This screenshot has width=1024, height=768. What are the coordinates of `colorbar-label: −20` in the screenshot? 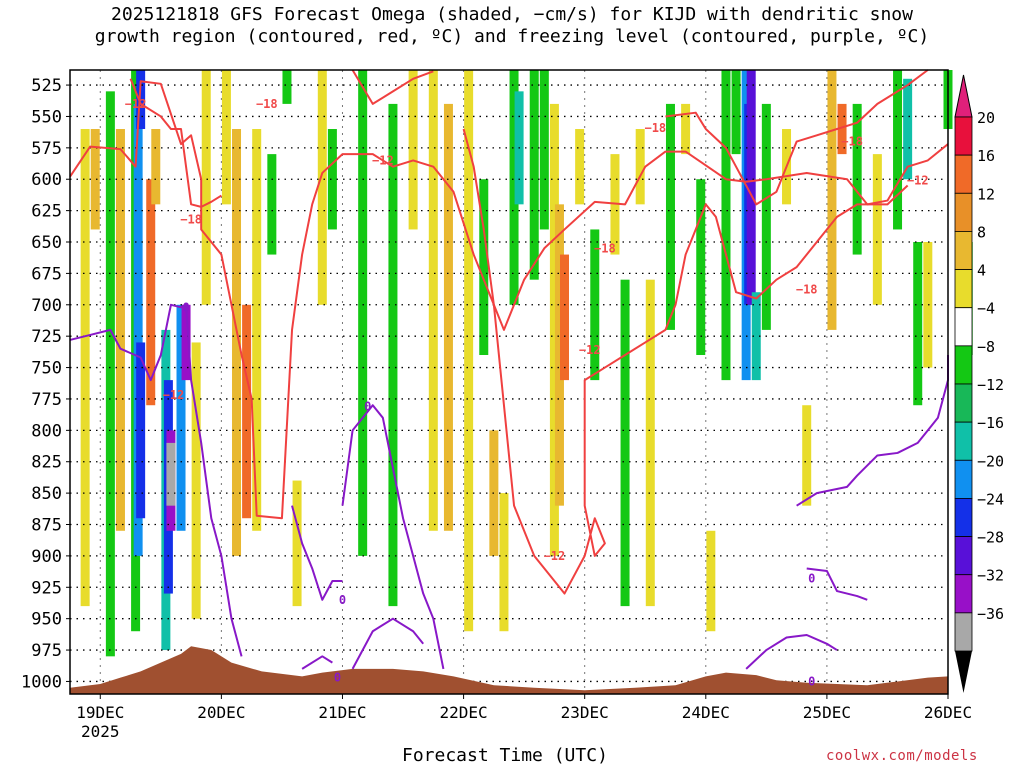 It's located at (990, 461).